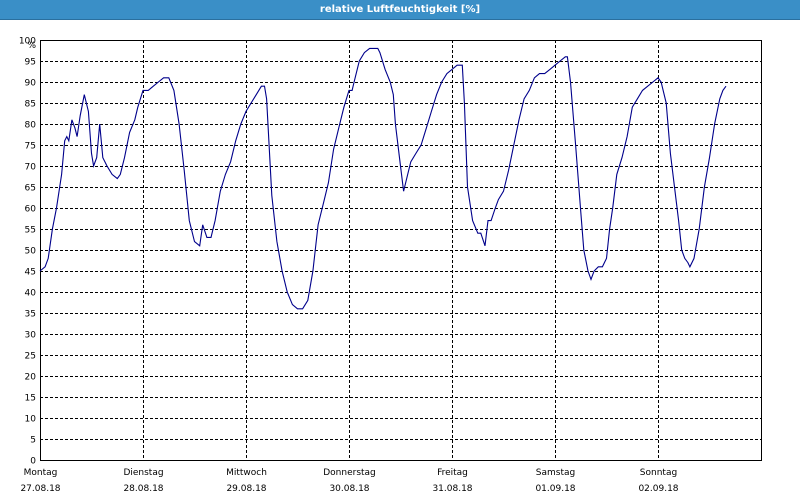 Image resolution: width=800 pixels, height=500 pixels. Describe the element at coordinates (658, 473) in the screenshot. I see `x-tick-weekday: Sonntag` at that location.